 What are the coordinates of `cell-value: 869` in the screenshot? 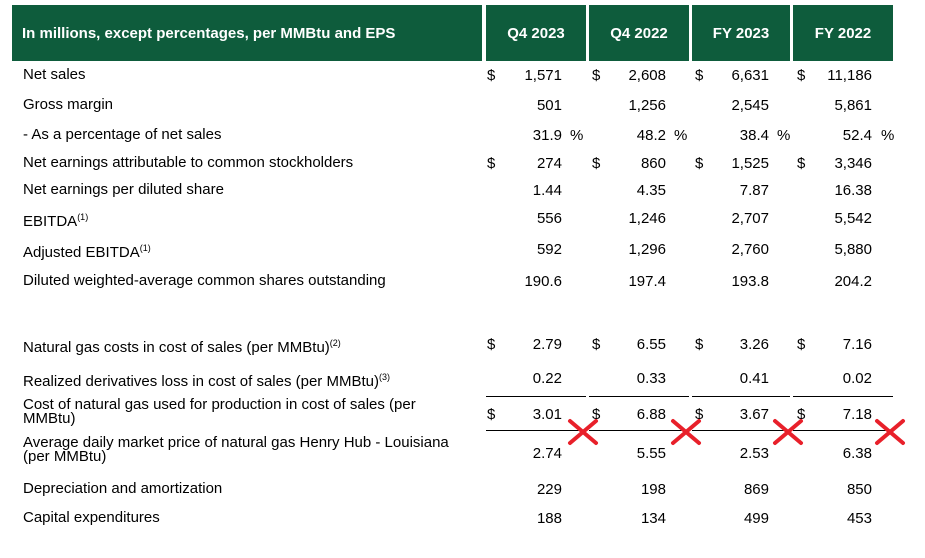 It's located at (756, 489).